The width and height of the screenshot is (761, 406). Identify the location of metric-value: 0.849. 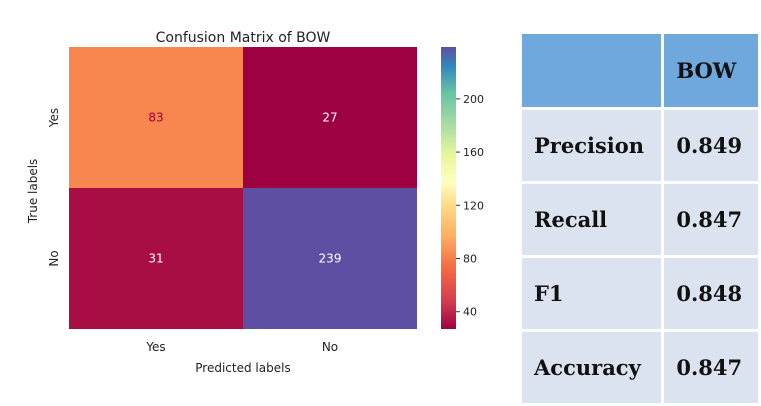
(711, 145).